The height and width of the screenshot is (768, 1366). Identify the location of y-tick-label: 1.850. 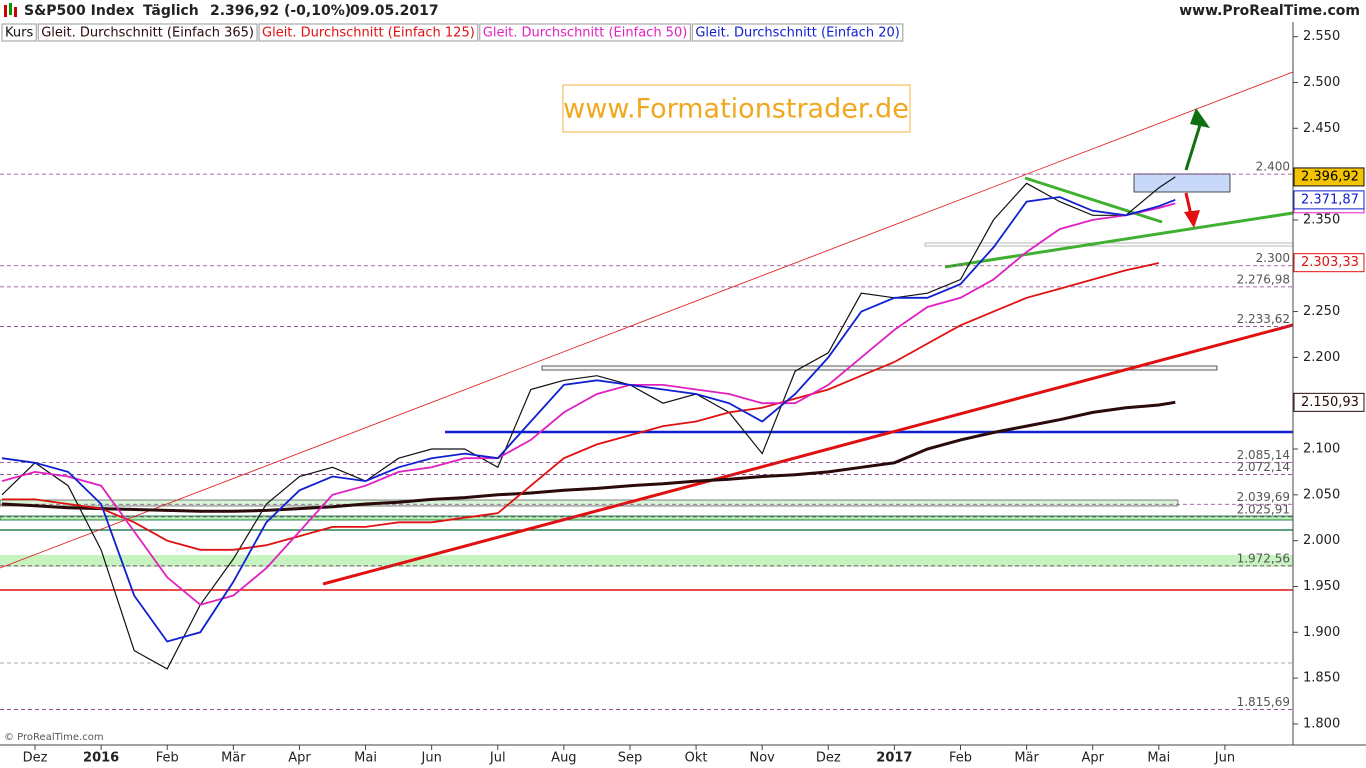
(1321, 678).